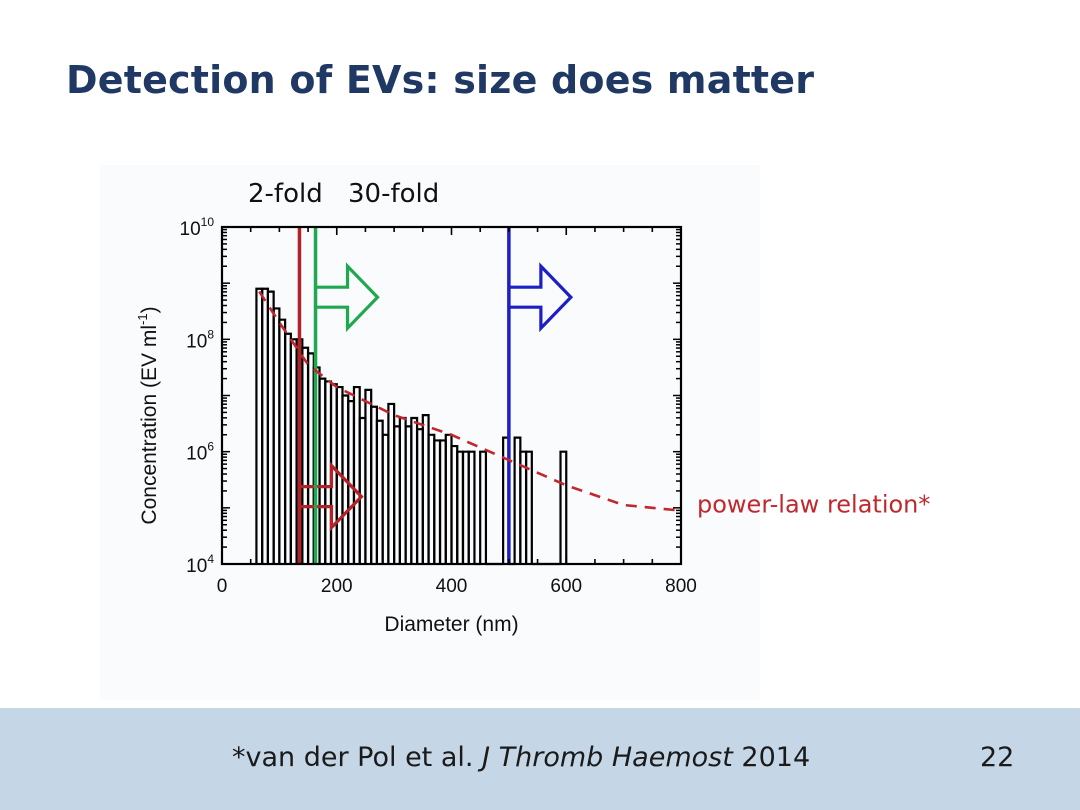 The image size is (1080, 810). What do you see at coordinates (997, 757) in the screenshot?
I see `page-number: 22` at bounding box center [997, 757].